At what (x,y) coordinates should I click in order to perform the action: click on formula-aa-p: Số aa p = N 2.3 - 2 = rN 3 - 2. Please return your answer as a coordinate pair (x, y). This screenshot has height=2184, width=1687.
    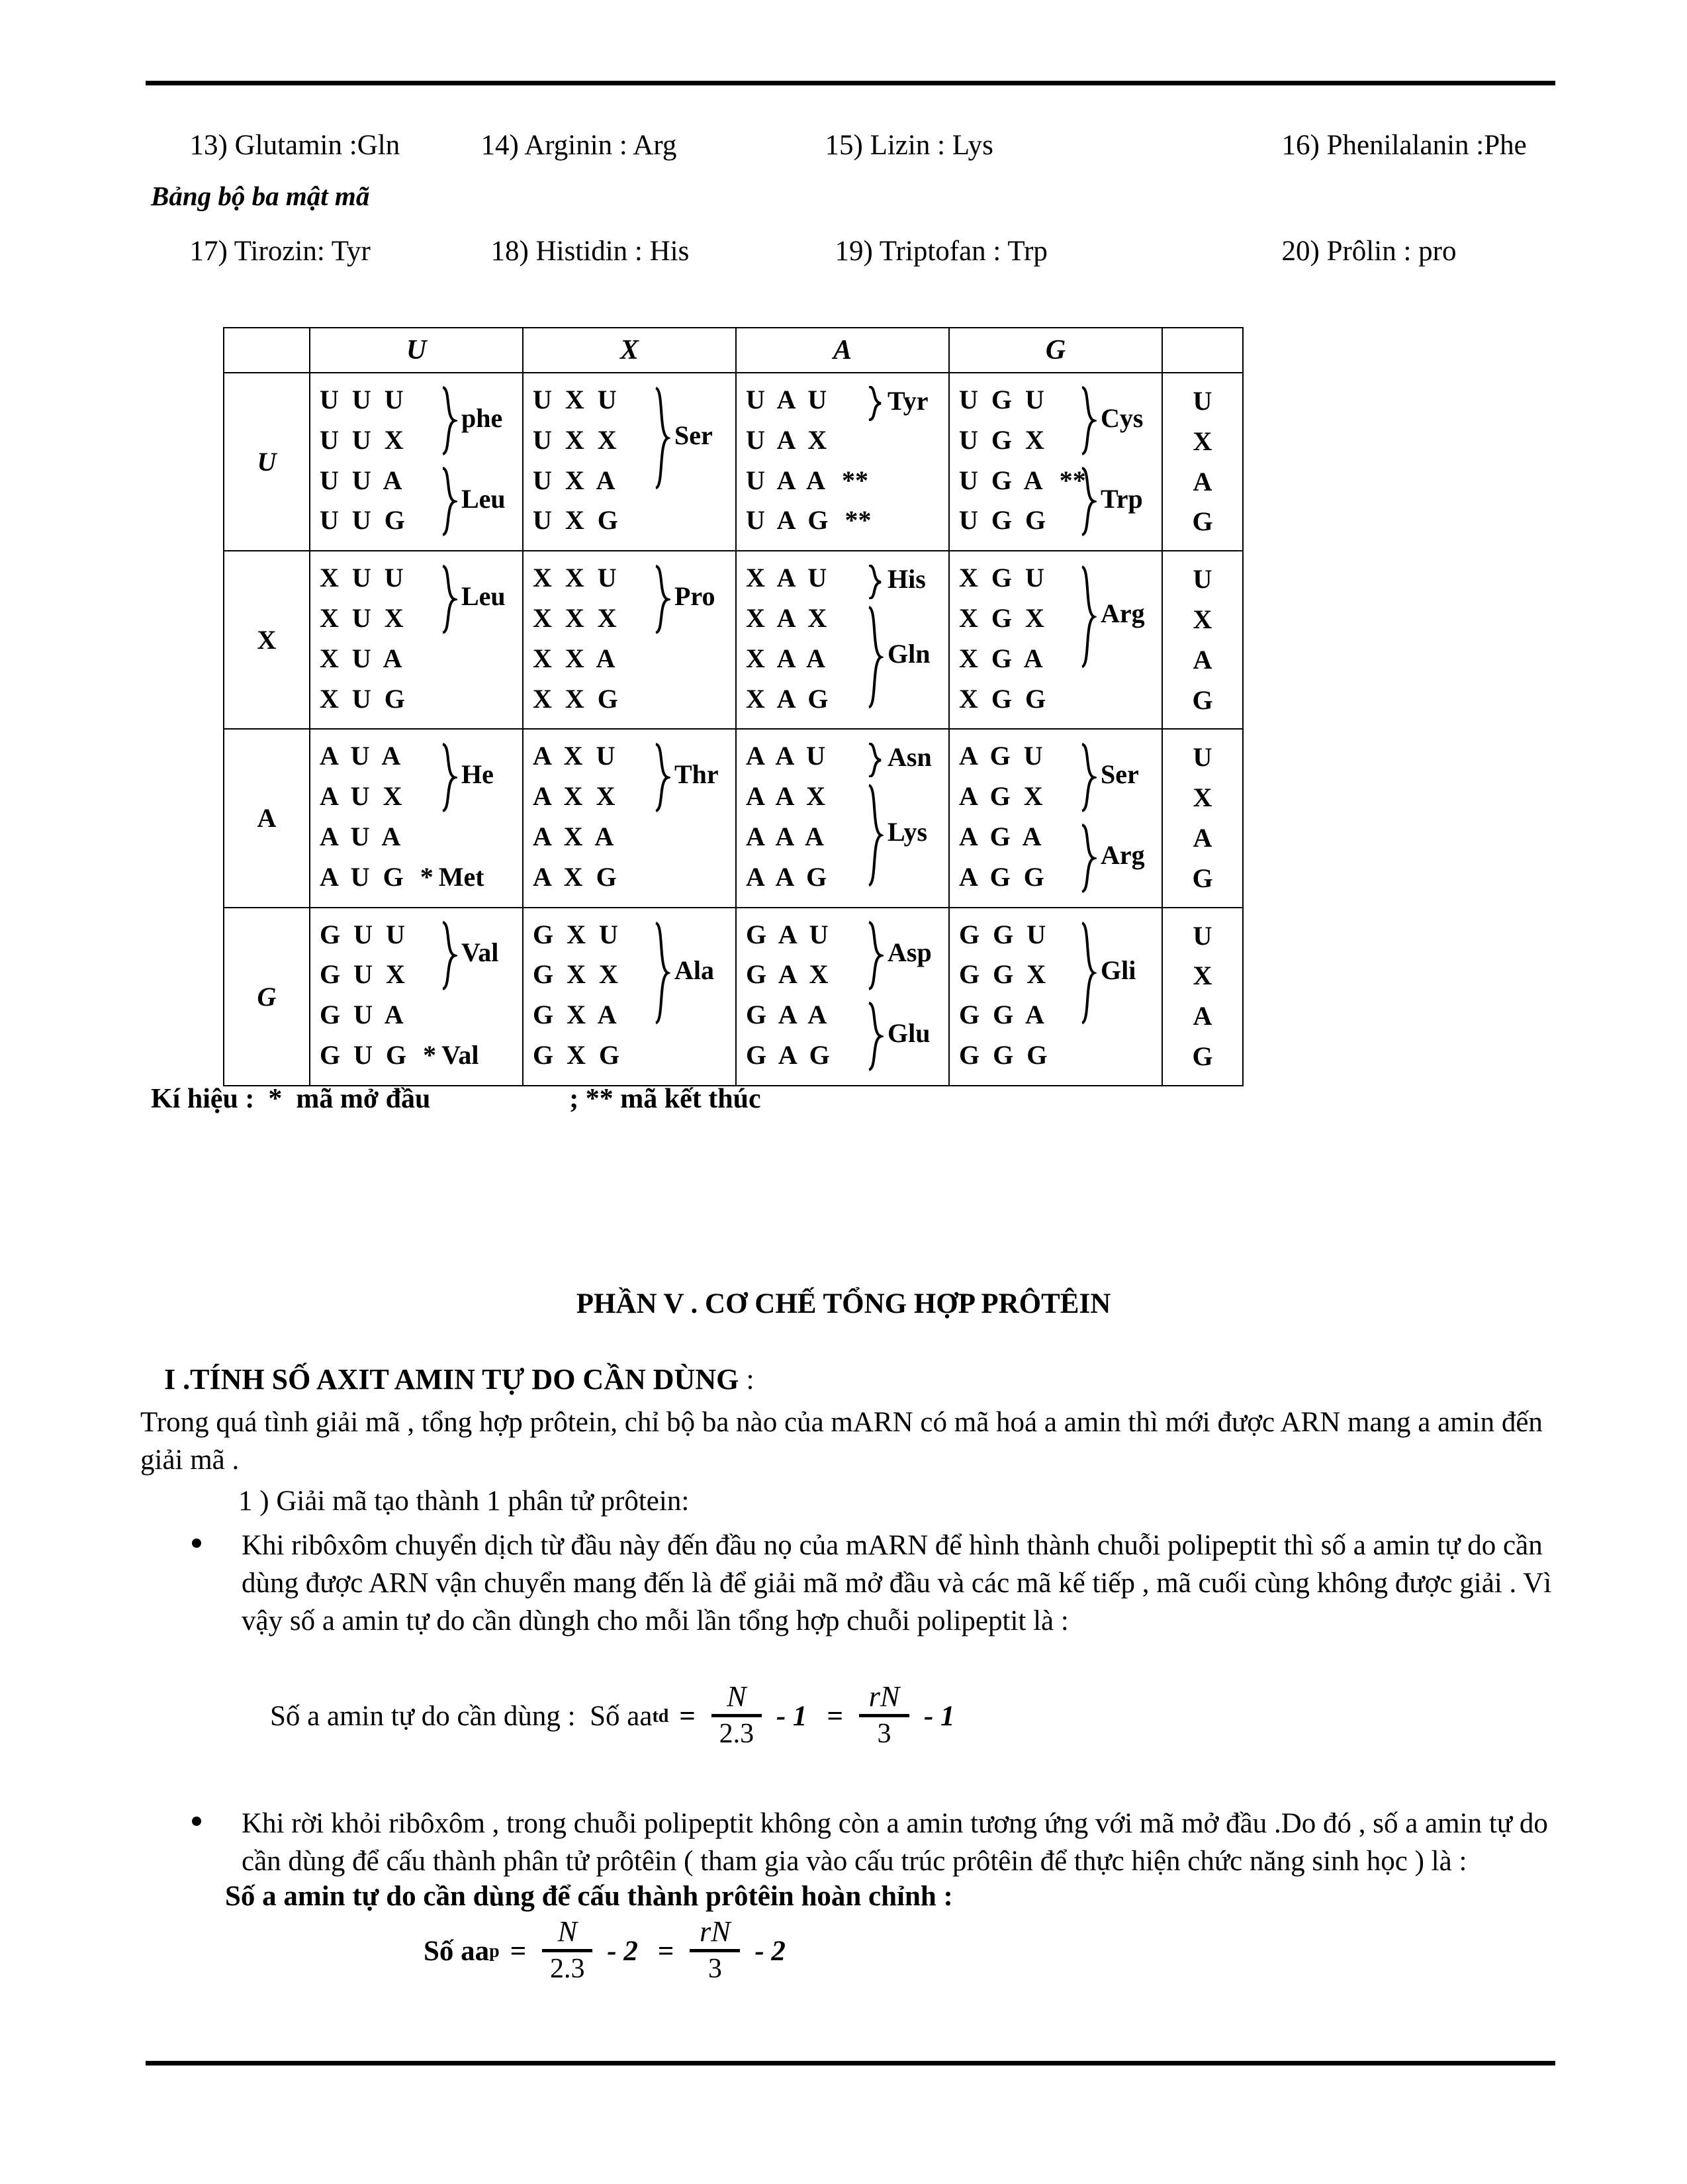
    Looking at the image, I should click on (609, 1951).